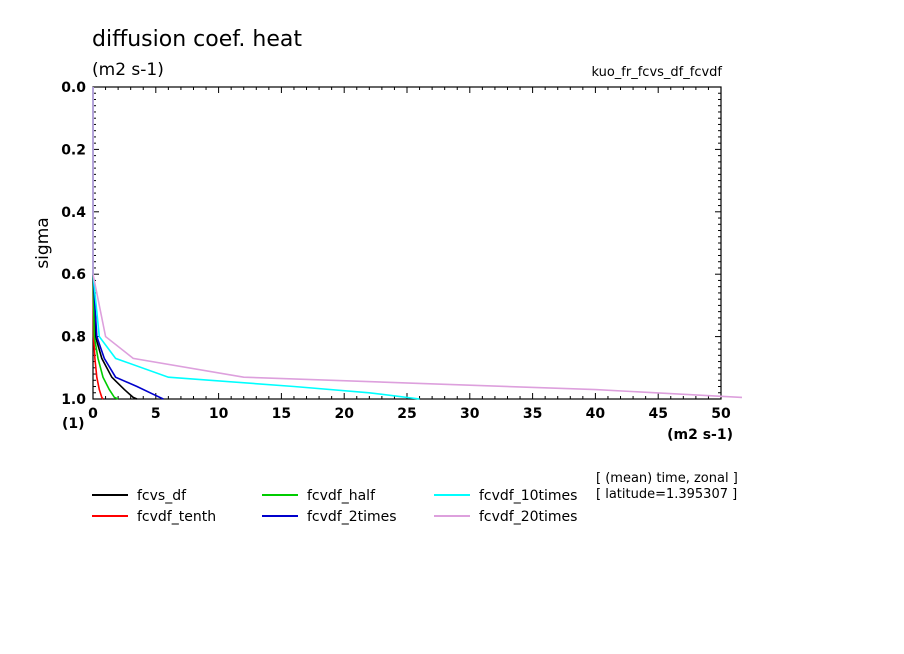  I want to click on series-line-fcvs-df, so click(115, 243).